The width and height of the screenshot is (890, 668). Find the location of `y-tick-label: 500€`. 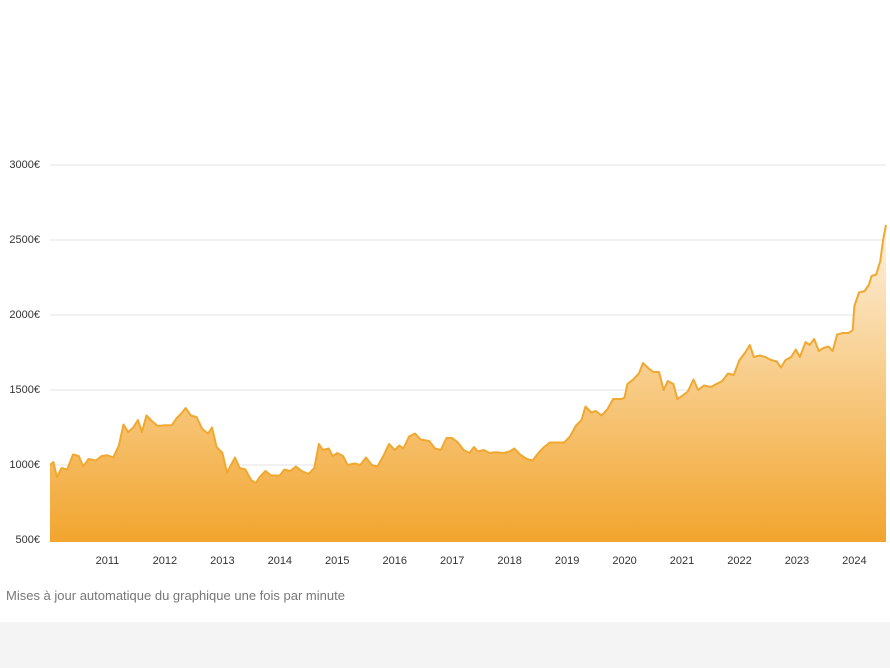

y-tick-label: 500€ is located at coordinates (28, 540).